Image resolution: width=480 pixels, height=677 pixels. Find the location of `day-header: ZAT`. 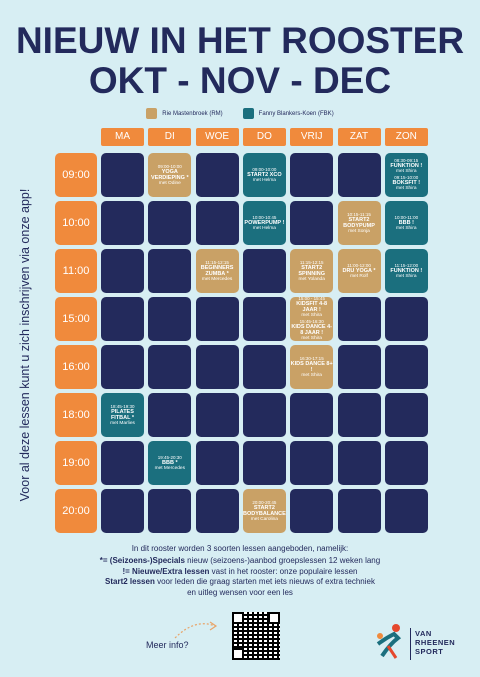

day-header: ZAT is located at coordinates (359, 137).